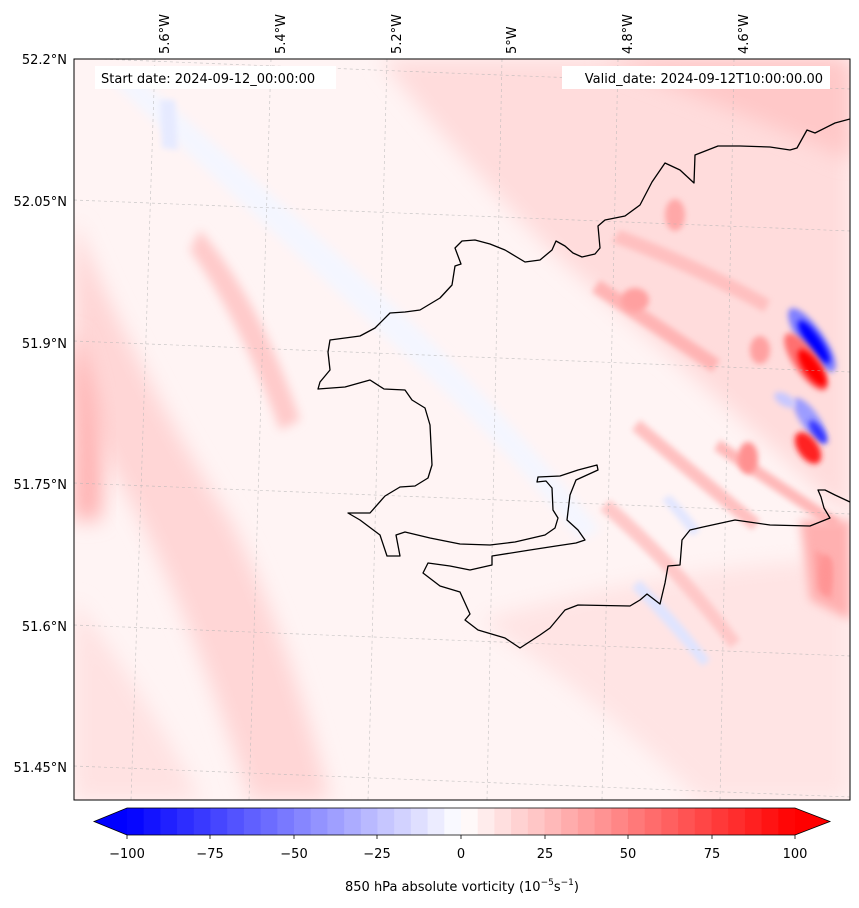  I want to click on lon-label: 4.6°W, so click(744, 34).